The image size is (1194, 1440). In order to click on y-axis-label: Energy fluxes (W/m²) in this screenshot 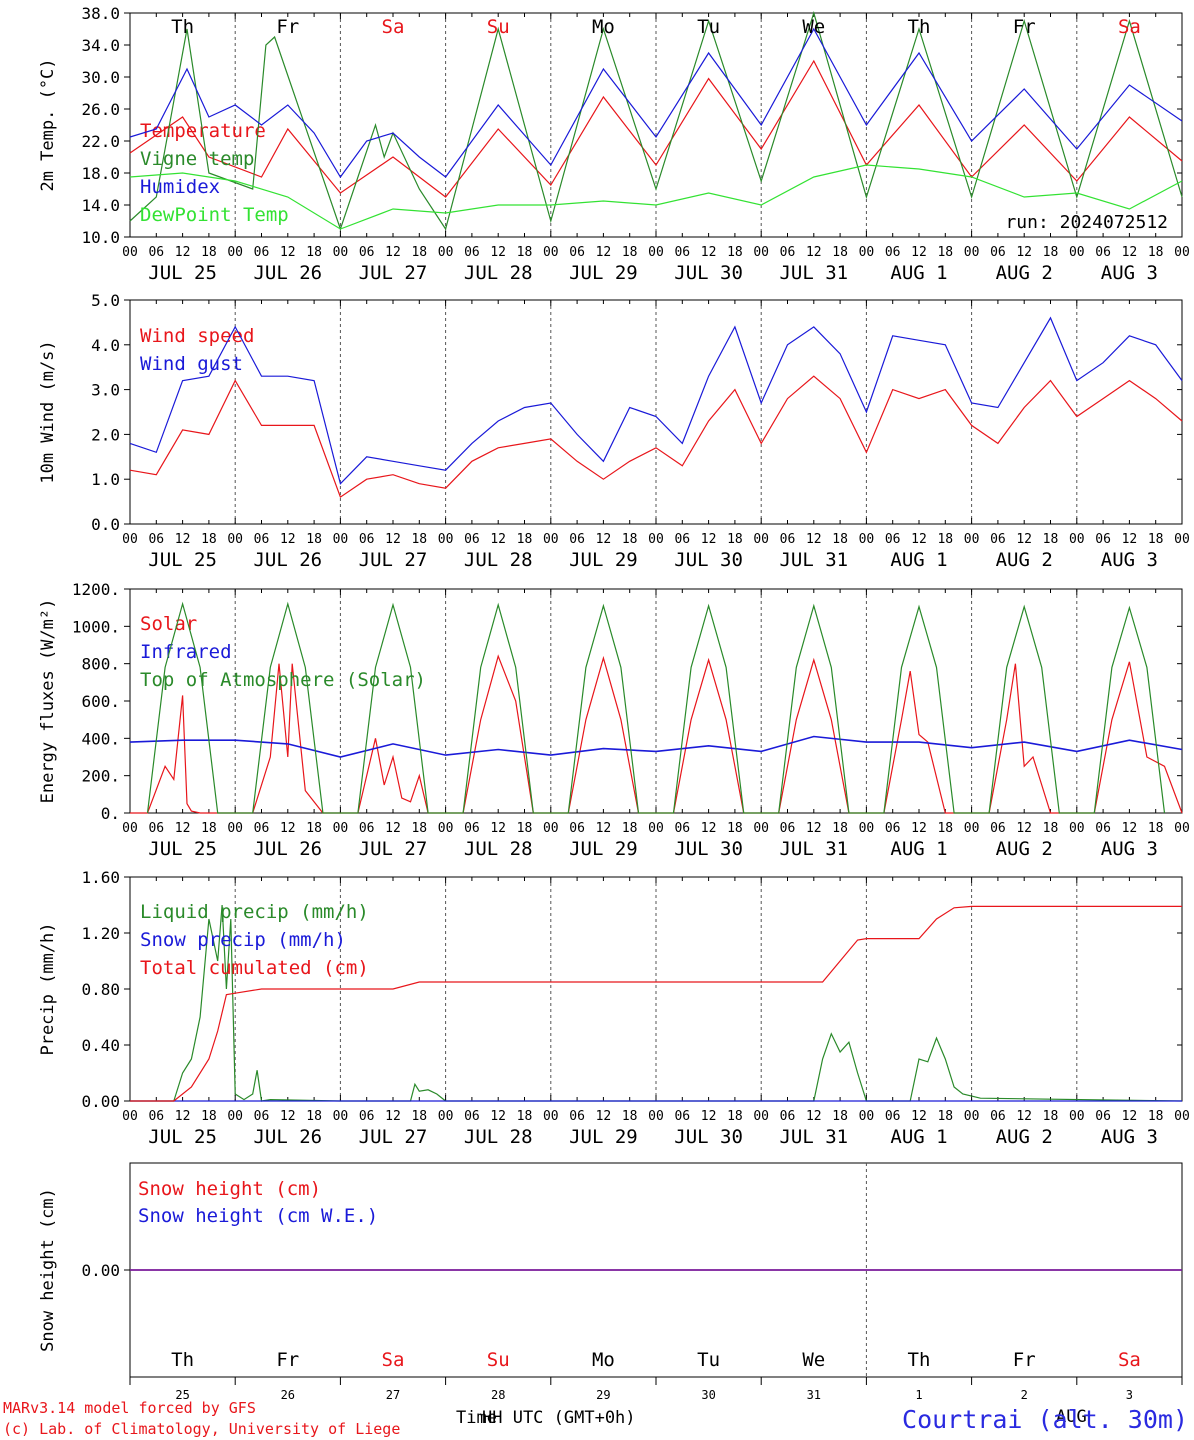, I will do `click(48, 701)`.